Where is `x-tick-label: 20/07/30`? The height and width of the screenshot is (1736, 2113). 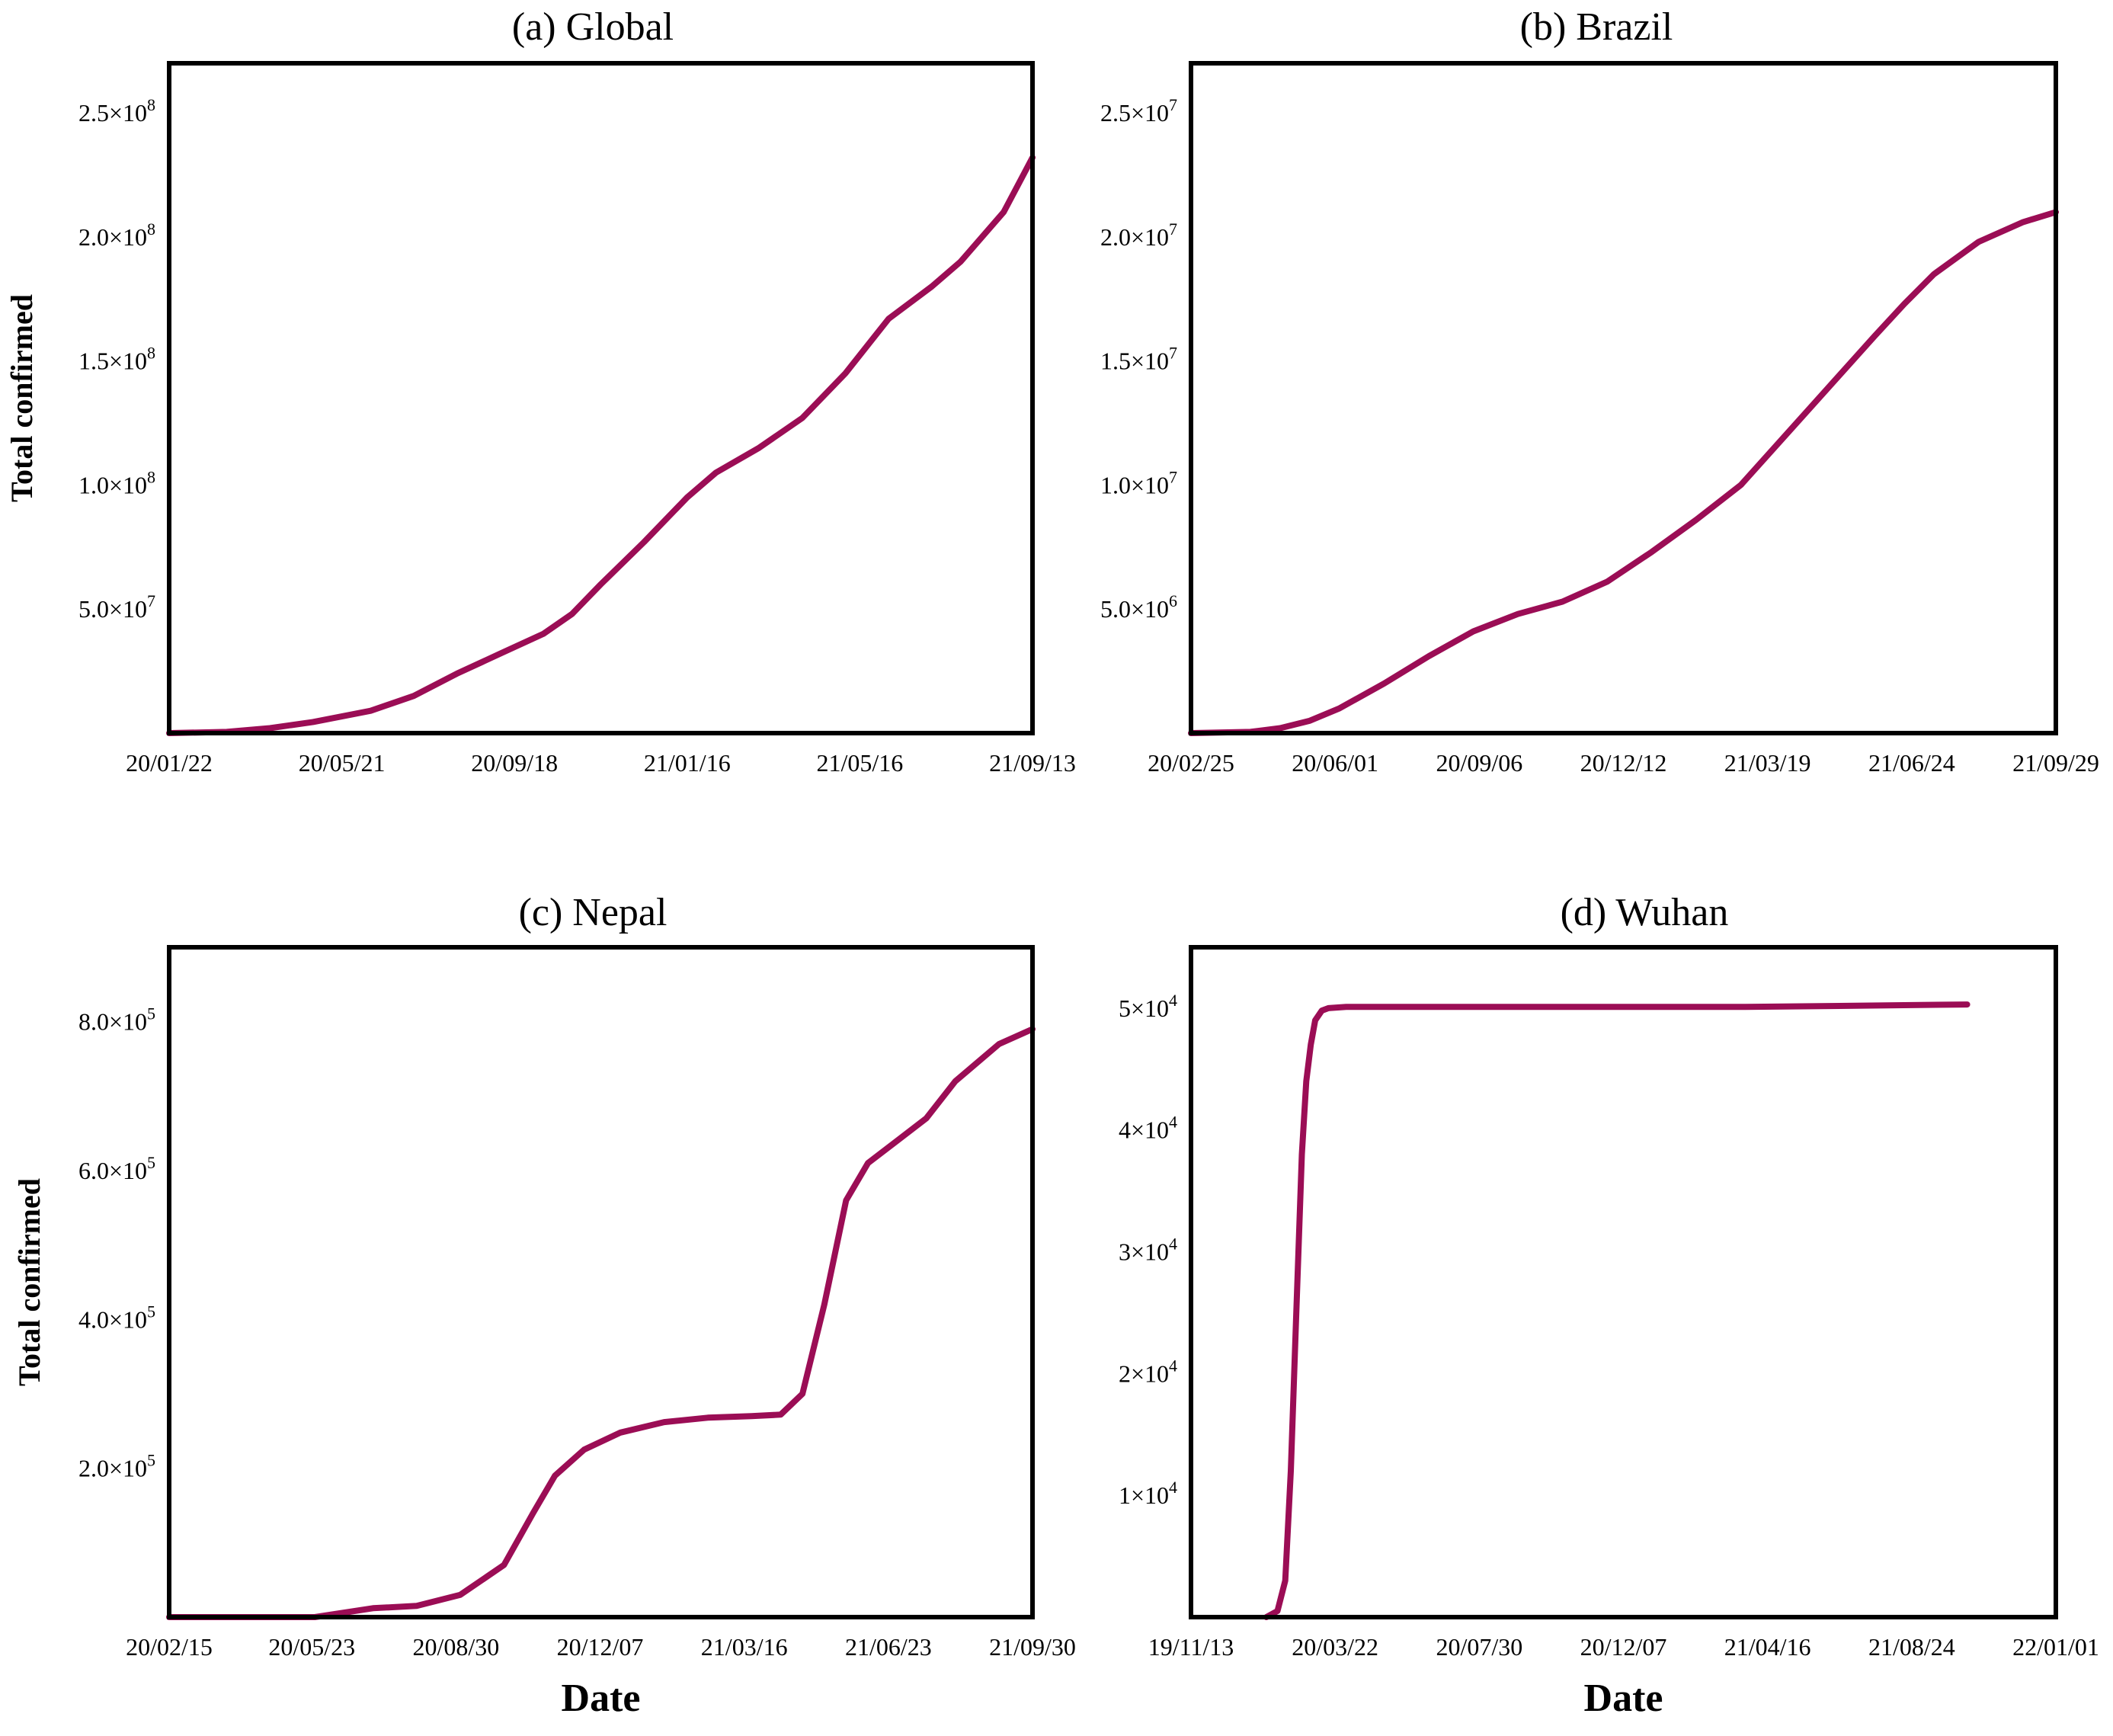 x-tick-label: 20/07/30 is located at coordinates (1479, 1647).